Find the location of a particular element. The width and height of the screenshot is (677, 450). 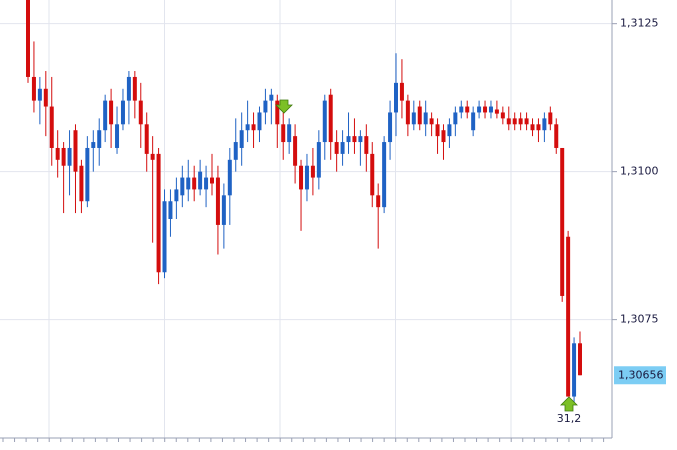

y-tick-label: 1,3075 is located at coordinates (639, 319).